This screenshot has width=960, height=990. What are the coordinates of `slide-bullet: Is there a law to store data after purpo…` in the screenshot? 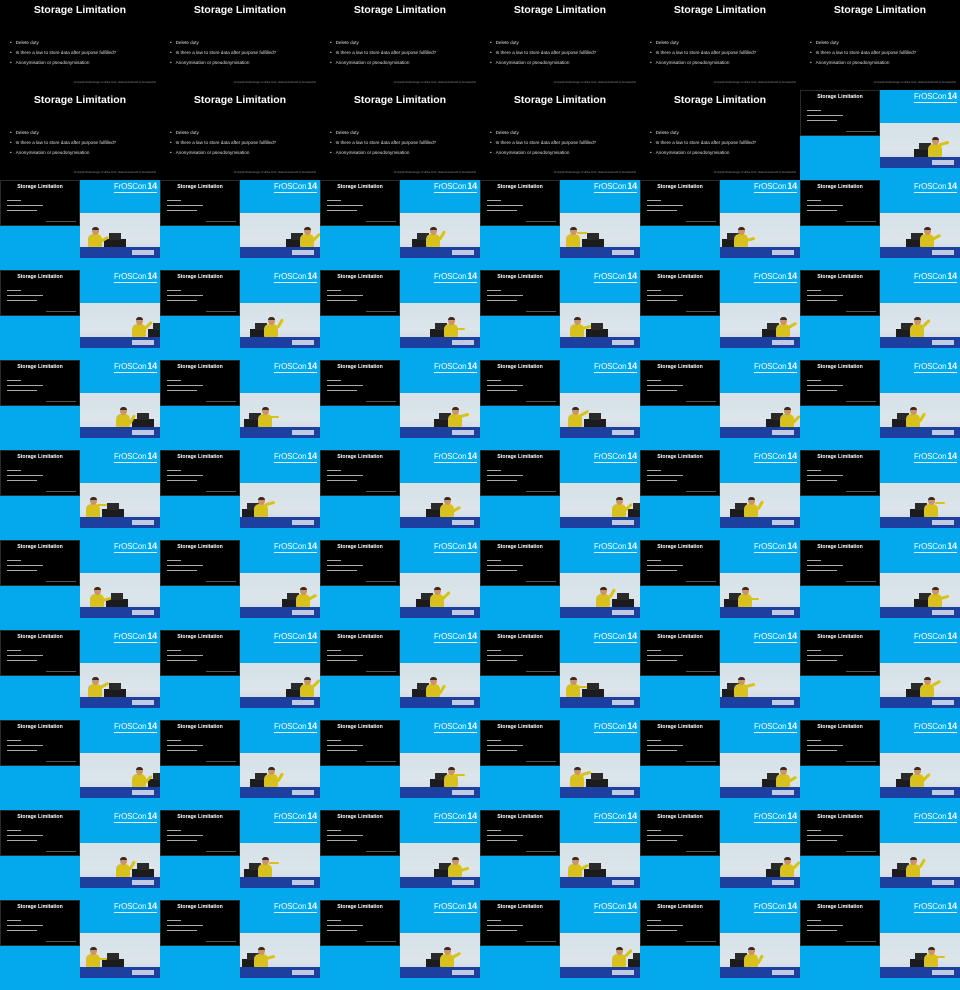 It's located at (383, 143).